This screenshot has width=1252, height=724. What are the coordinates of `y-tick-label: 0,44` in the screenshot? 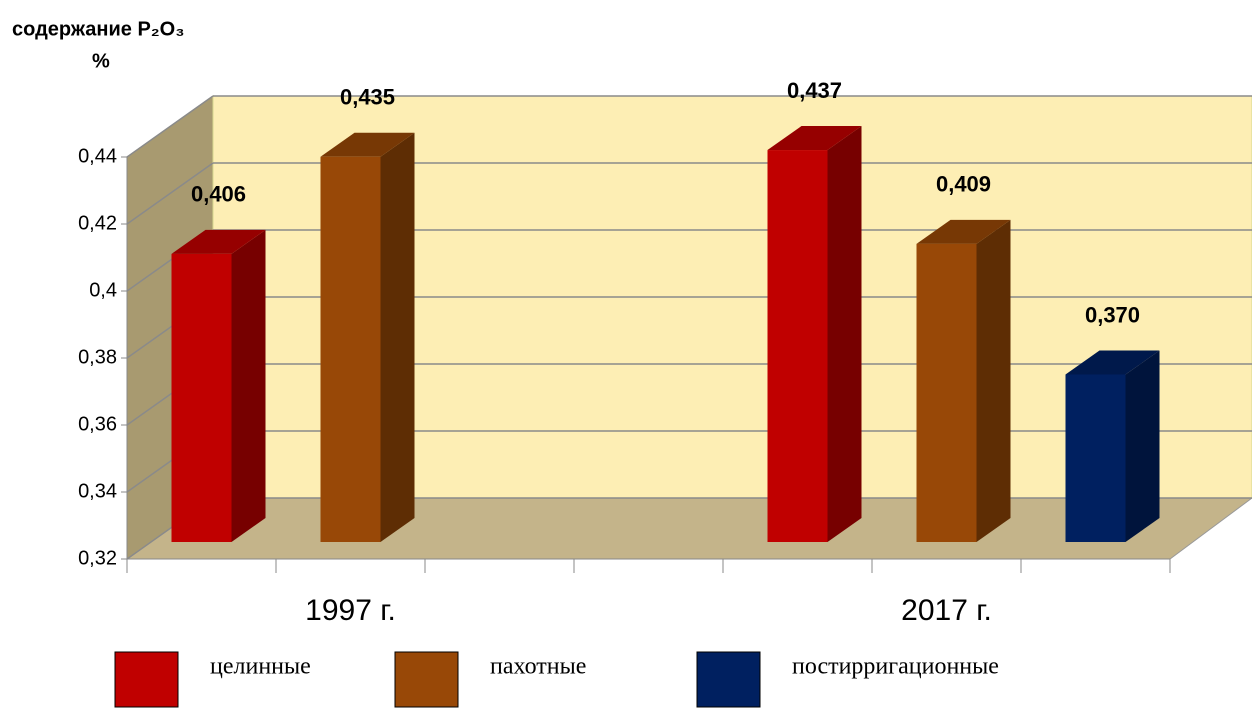 It's located at (97, 156).